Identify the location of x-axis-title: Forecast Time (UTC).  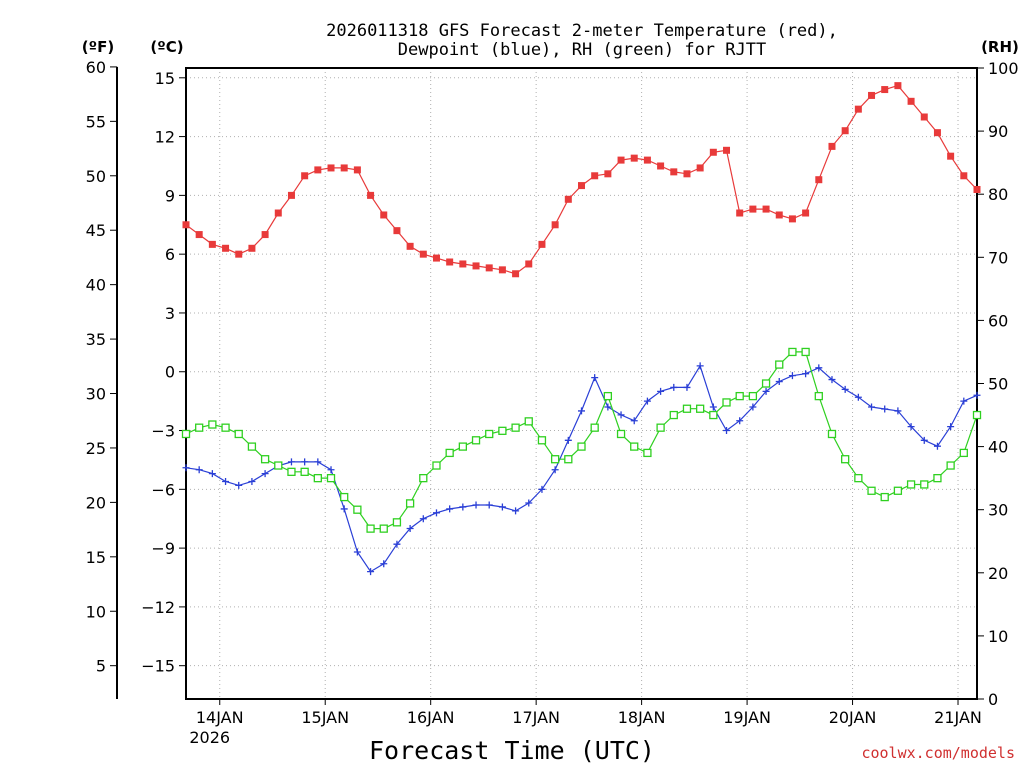
(512, 750).